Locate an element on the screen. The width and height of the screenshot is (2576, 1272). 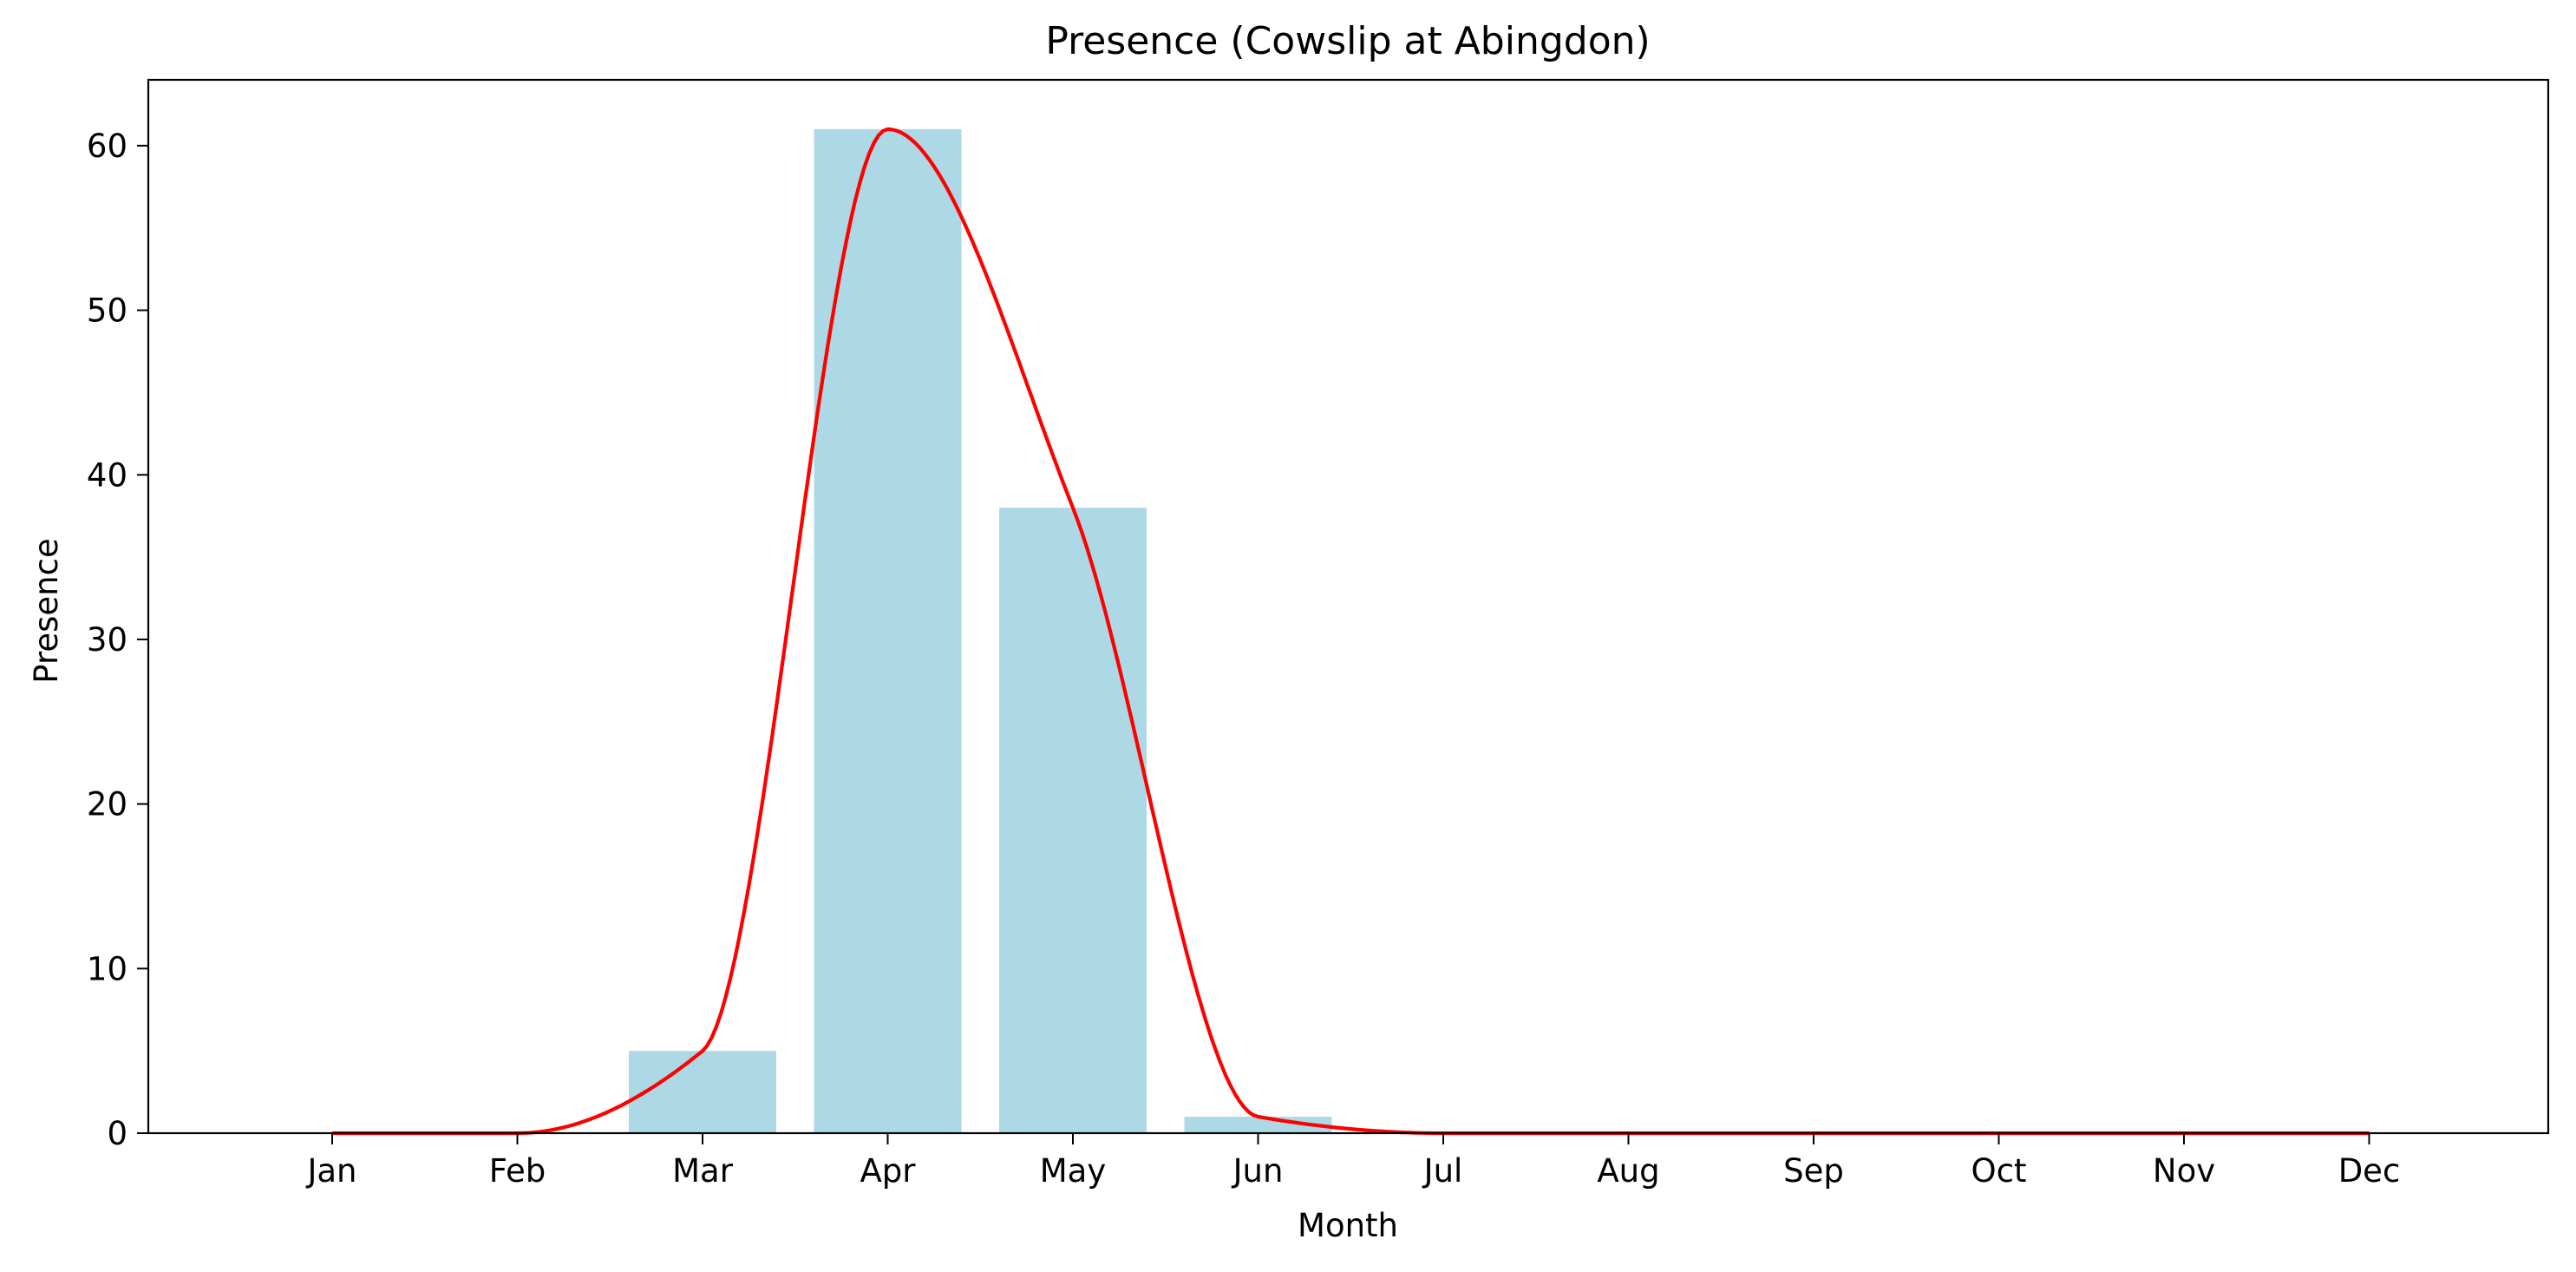
x-tick-label-jan: Jan is located at coordinates (330, 1171).